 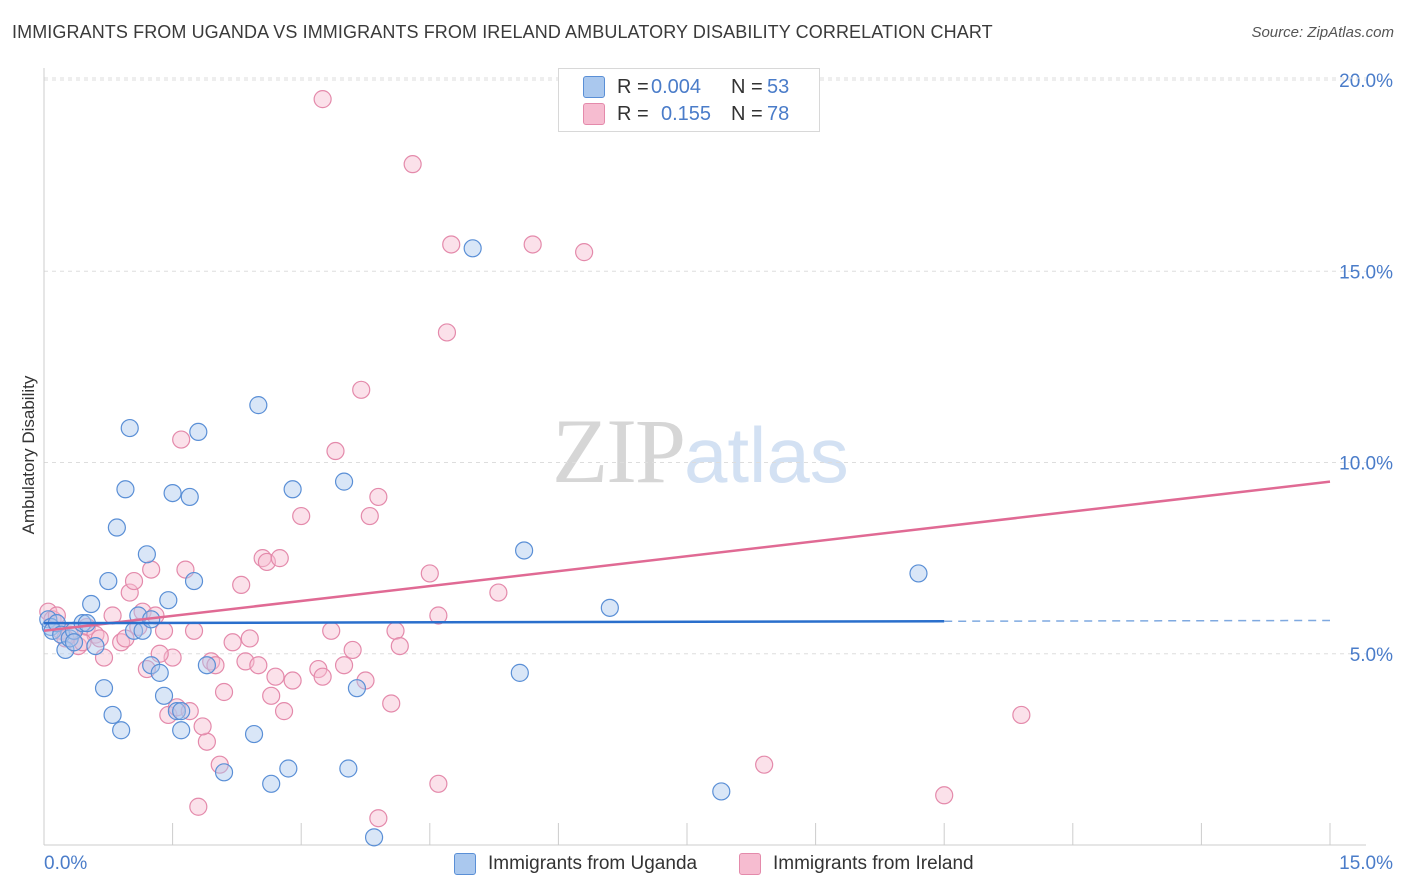 I want to click on watermark-atlas: atlas, so click(x=766, y=455).